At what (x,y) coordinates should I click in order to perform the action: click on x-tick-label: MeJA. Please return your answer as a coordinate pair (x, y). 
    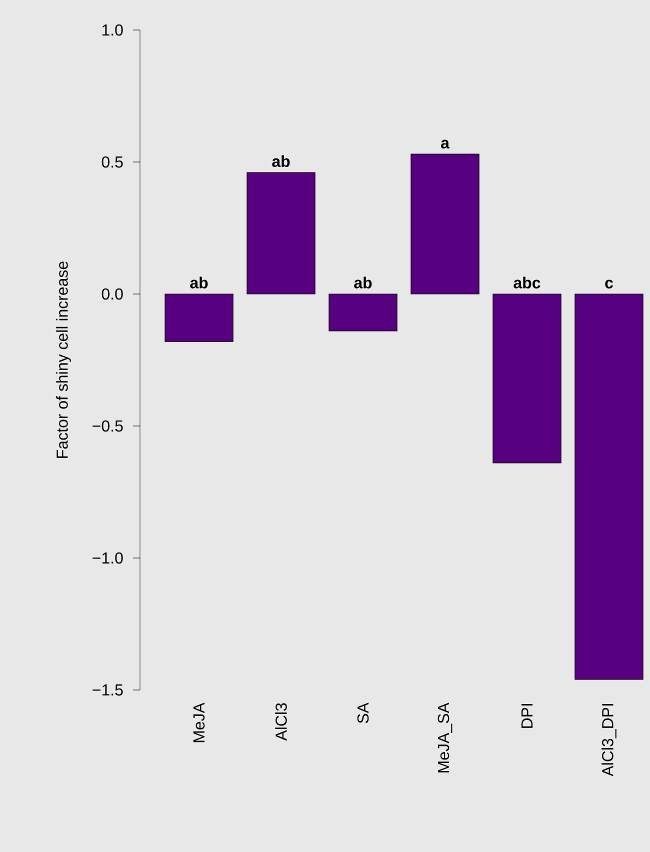
    Looking at the image, I should click on (199, 722).